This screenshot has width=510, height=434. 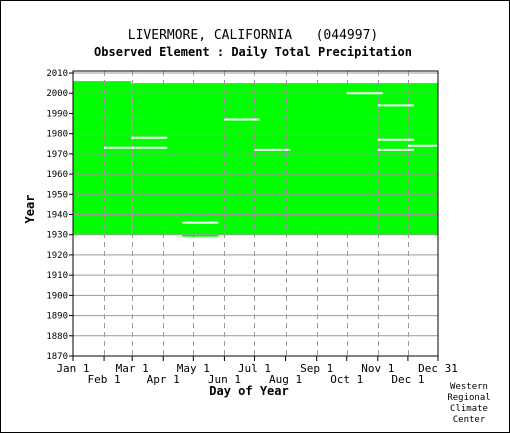 I want to click on logo-line-2: Regional, so click(x=469, y=398).